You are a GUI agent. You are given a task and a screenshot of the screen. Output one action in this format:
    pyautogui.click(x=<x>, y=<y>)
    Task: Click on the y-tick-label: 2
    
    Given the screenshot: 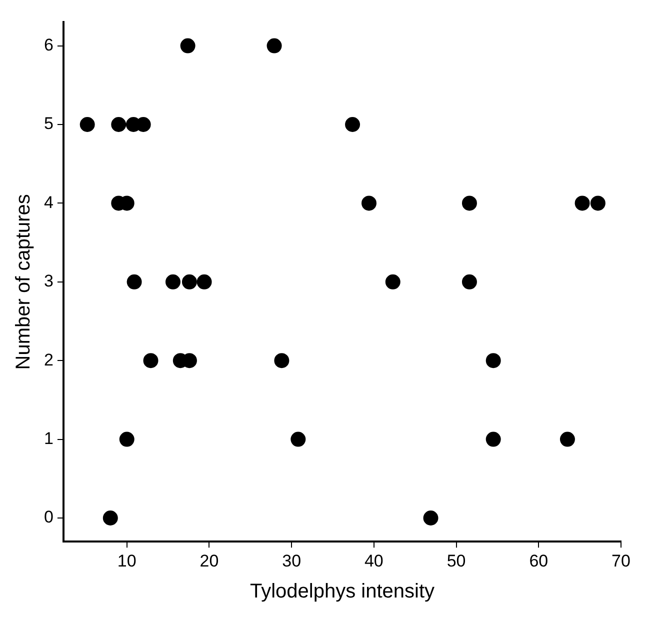 What is the action you would take?
    pyautogui.click(x=49, y=360)
    